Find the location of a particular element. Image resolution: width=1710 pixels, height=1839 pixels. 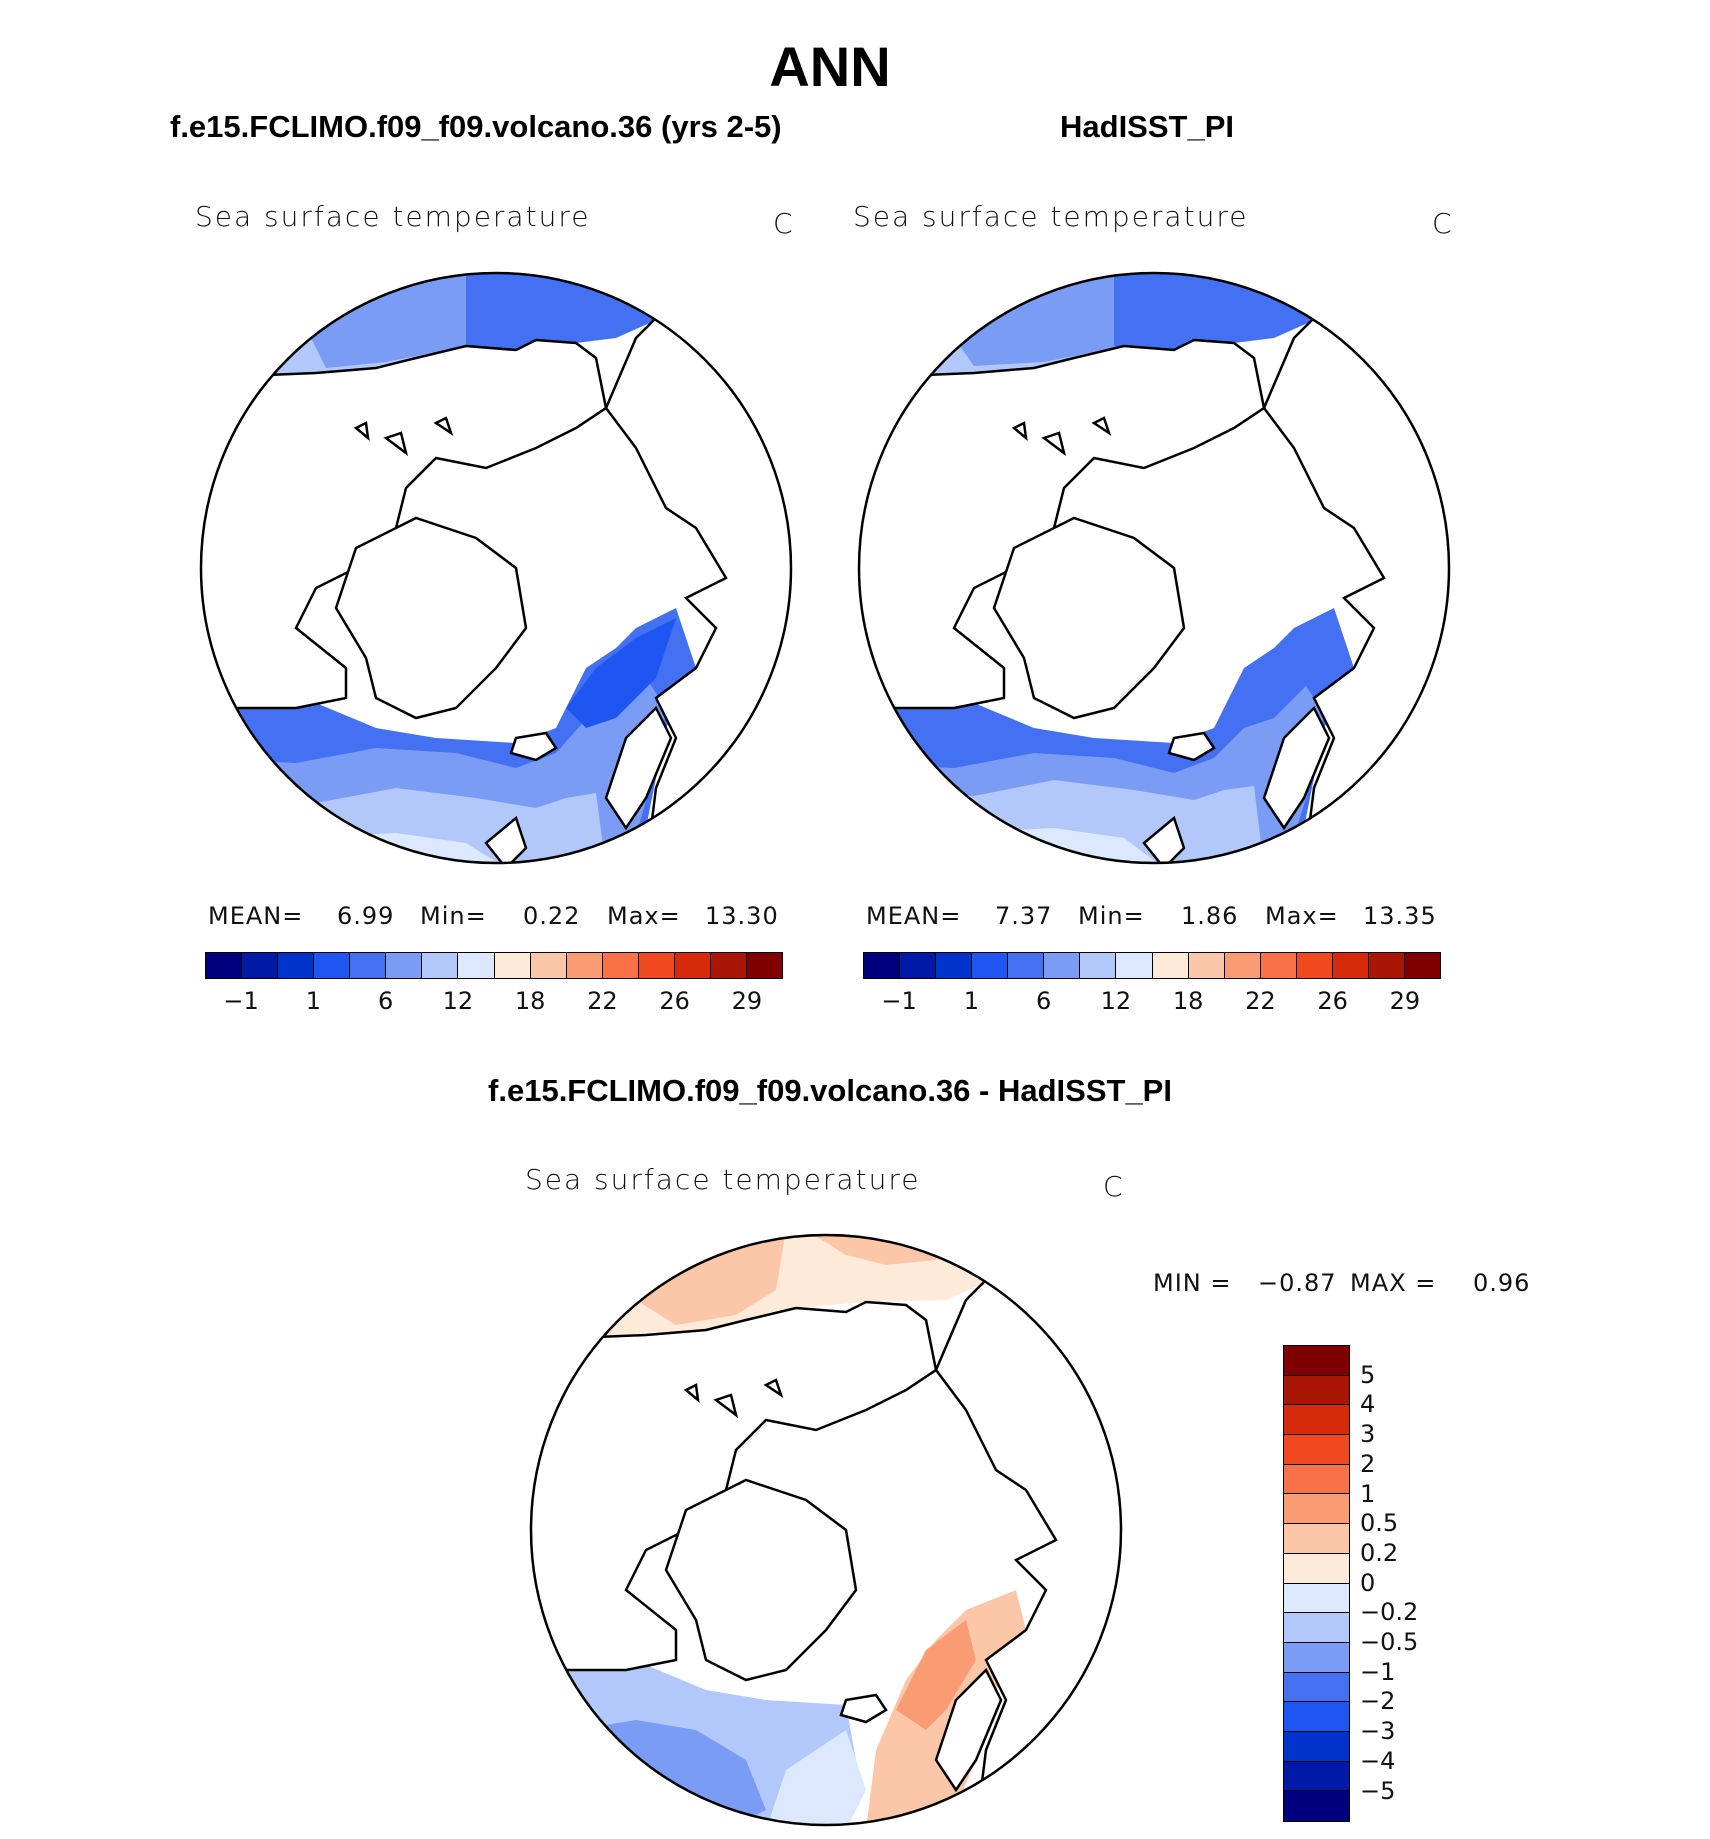

anom-nordic-strong is located at coordinates (936, 1675).